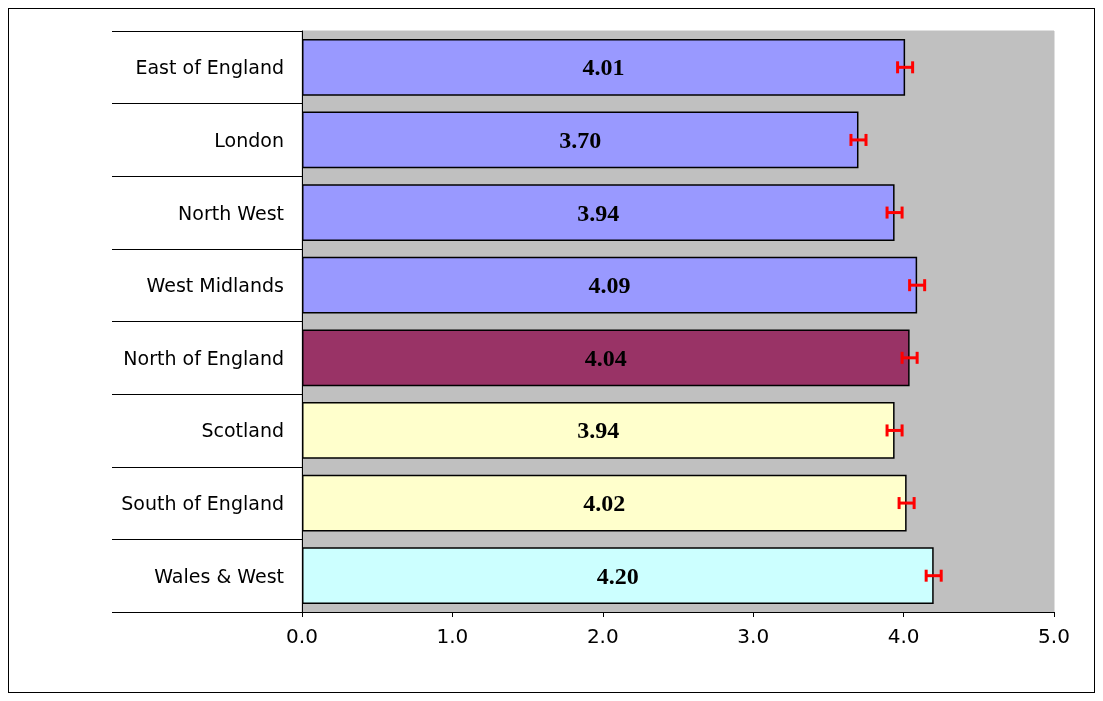 The height and width of the screenshot is (701, 1103). Describe the element at coordinates (202, 503) in the screenshot. I see `y-tick-label: South of England` at that location.